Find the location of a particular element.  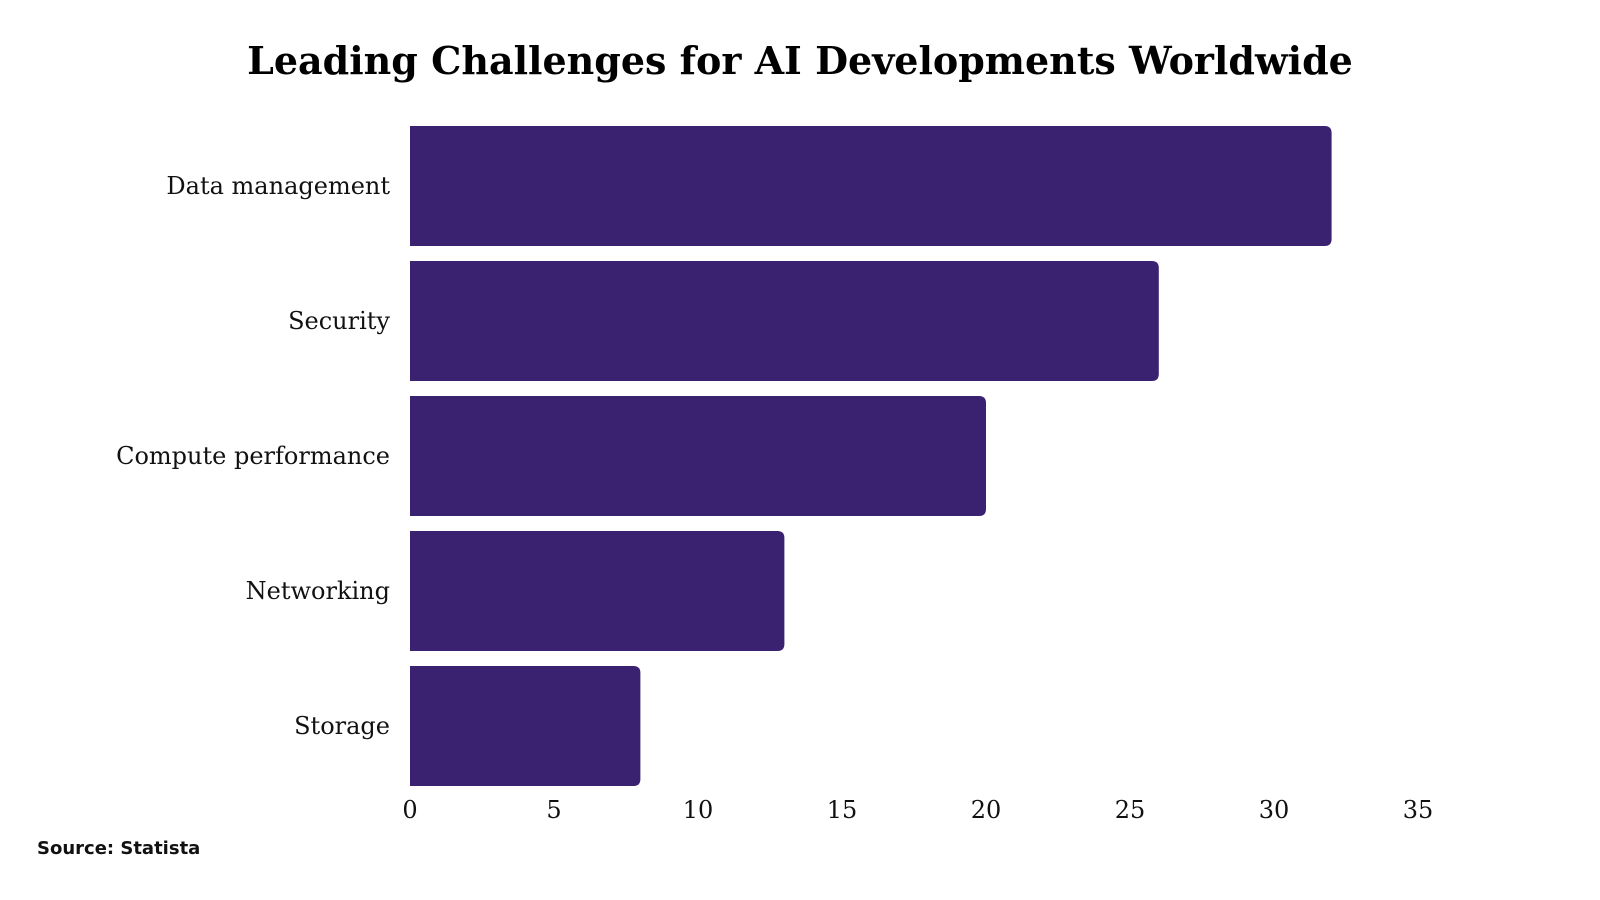

category-label: Compute performance is located at coordinates (253, 456).